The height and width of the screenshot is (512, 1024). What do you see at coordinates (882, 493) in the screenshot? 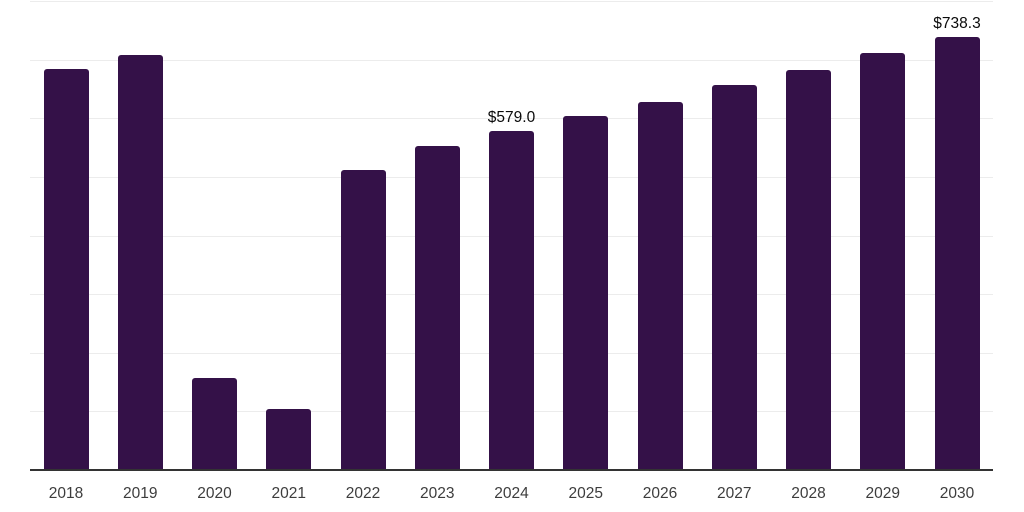
I see `x-tick-label-2029: 2029` at bounding box center [882, 493].